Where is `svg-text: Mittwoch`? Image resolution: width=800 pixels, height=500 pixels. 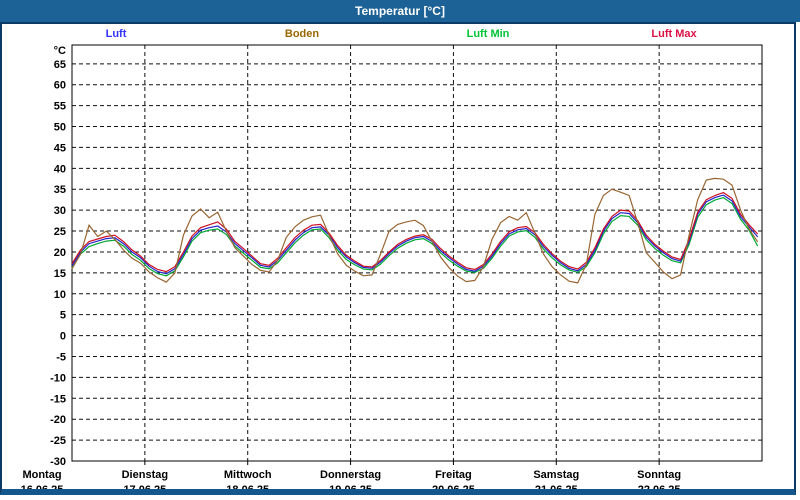 svg-text: Mittwoch is located at coordinates (248, 475).